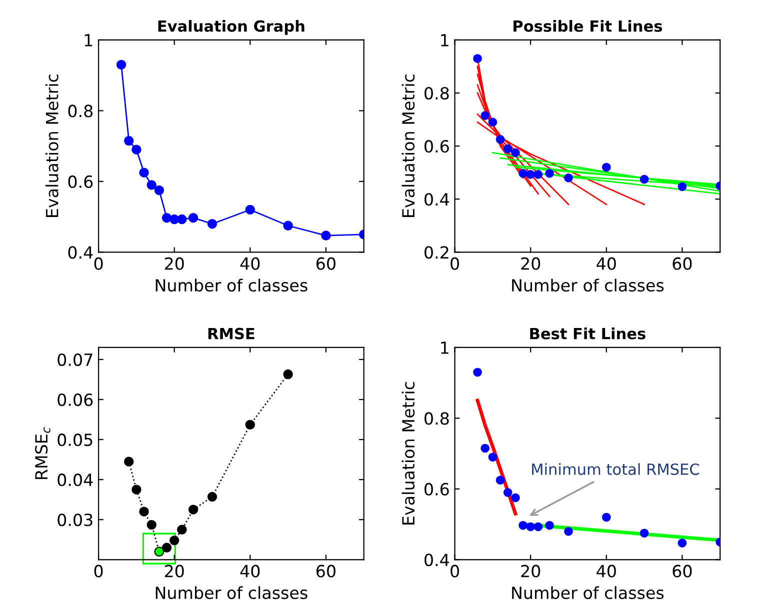 This screenshot has height=615, width=758. What do you see at coordinates (588, 26) in the screenshot?
I see `chart-title: Possible Fit Lines` at bounding box center [588, 26].